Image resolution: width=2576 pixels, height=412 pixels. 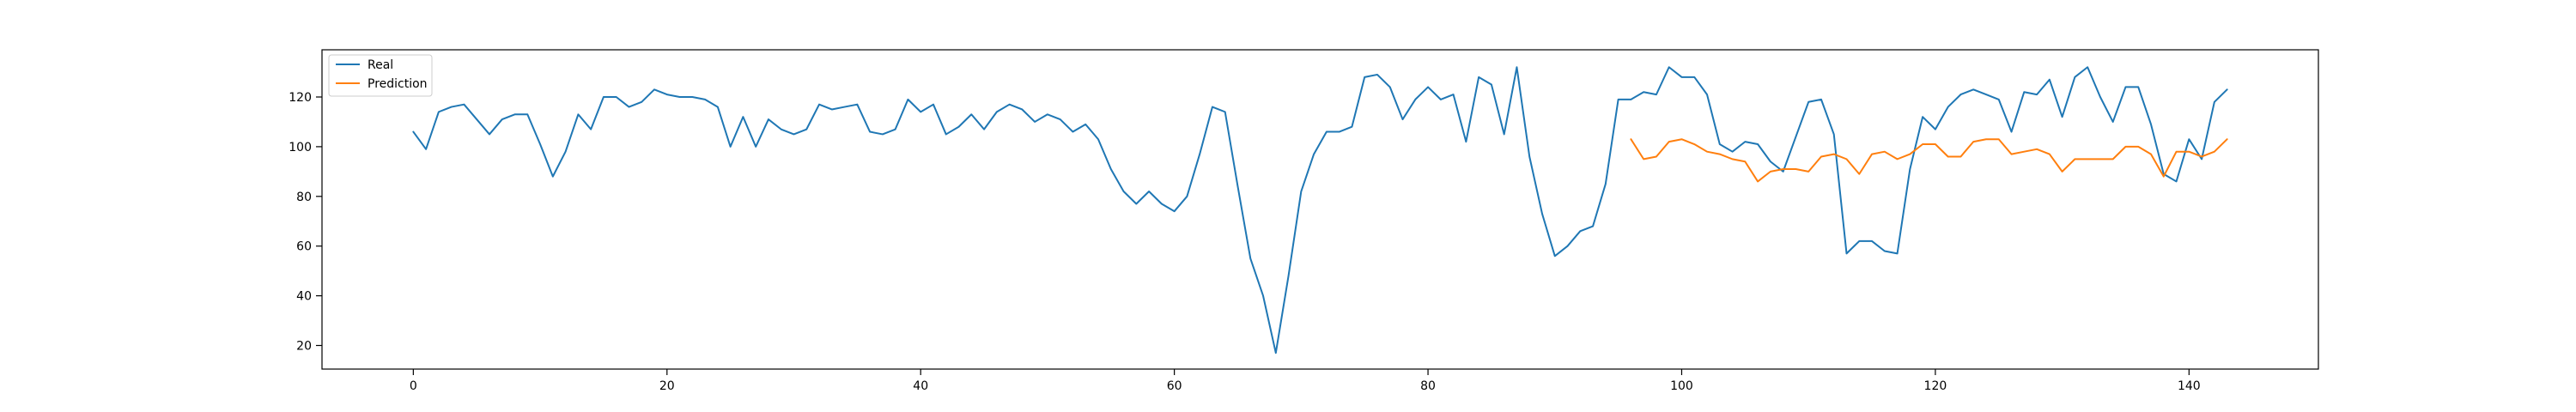 What do you see at coordinates (413, 386) in the screenshot?
I see `x-tick-label: 0` at bounding box center [413, 386].